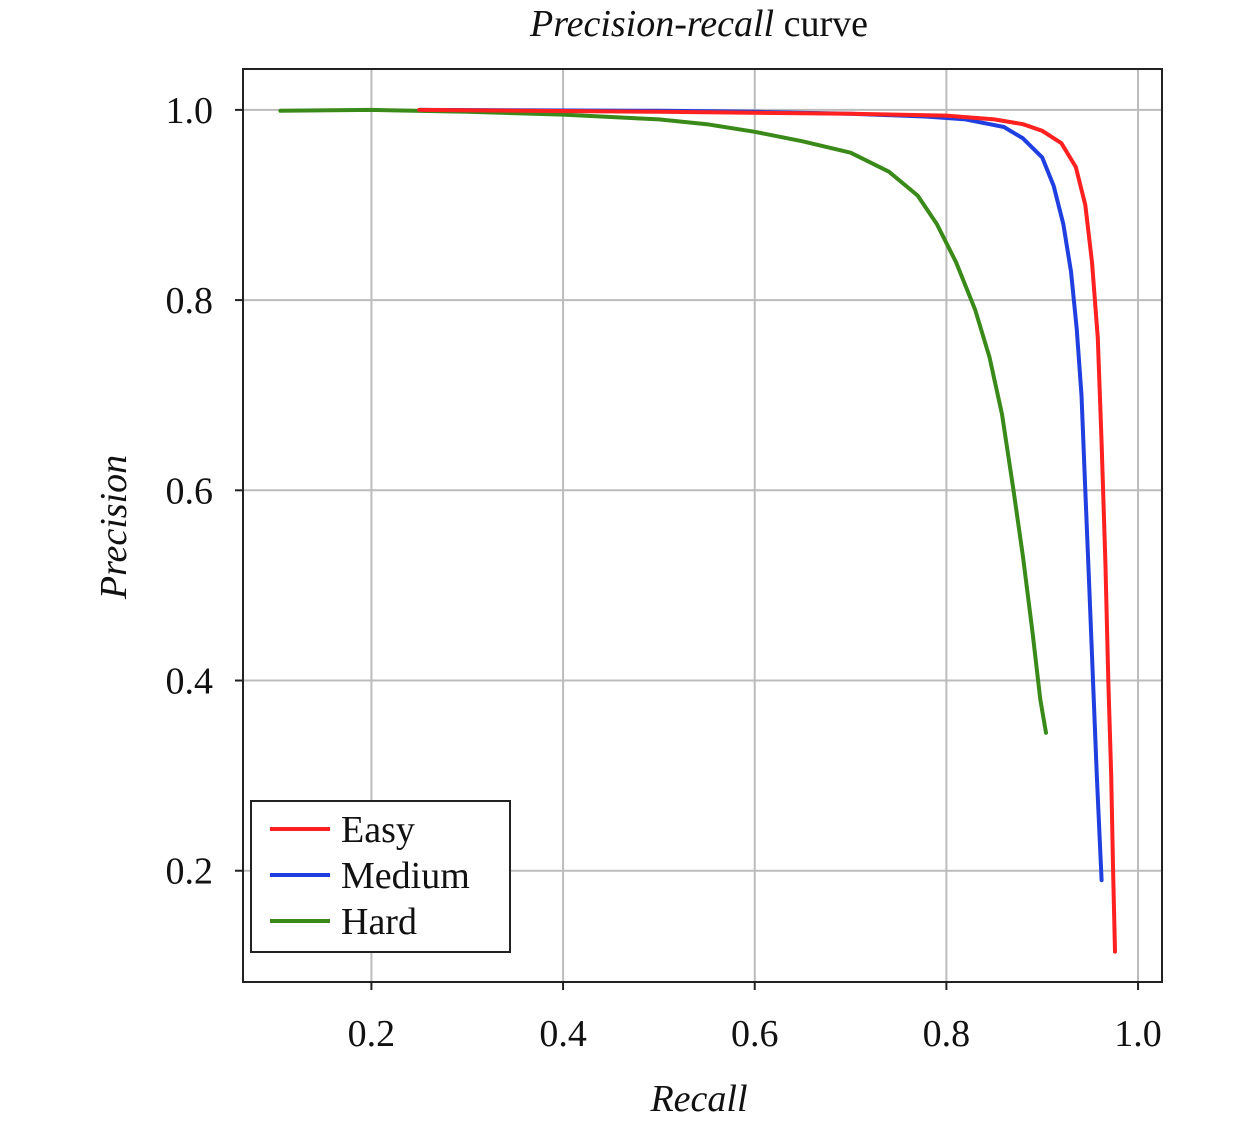  Describe the element at coordinates (190, 111) in the screenshot. I see `y-tick-label: 1.0` at that location.